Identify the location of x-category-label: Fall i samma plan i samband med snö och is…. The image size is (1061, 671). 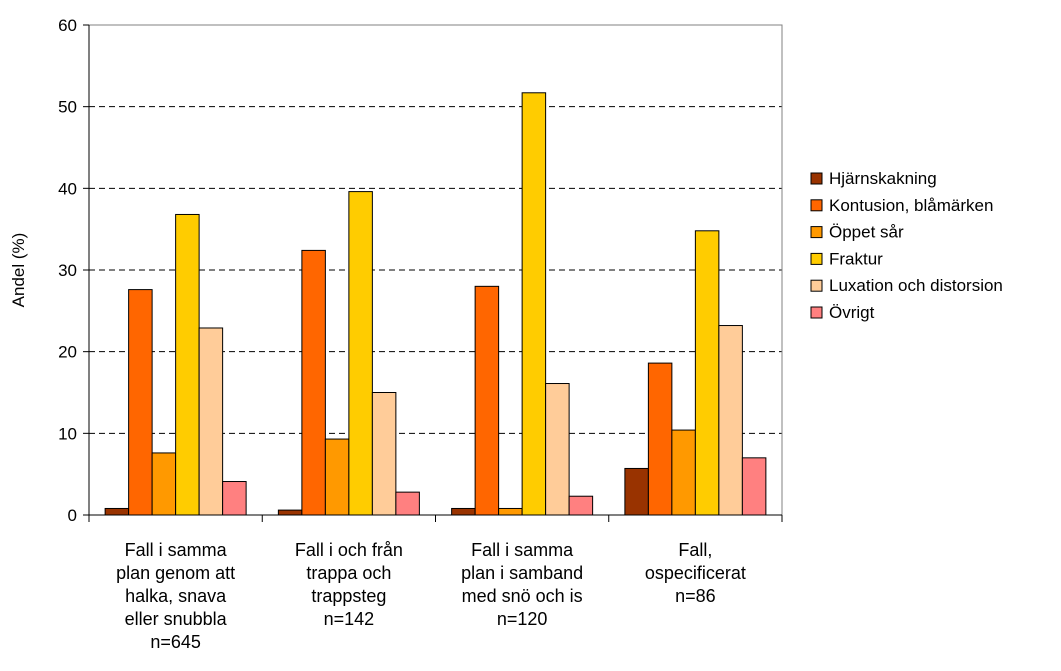
(522, 584).